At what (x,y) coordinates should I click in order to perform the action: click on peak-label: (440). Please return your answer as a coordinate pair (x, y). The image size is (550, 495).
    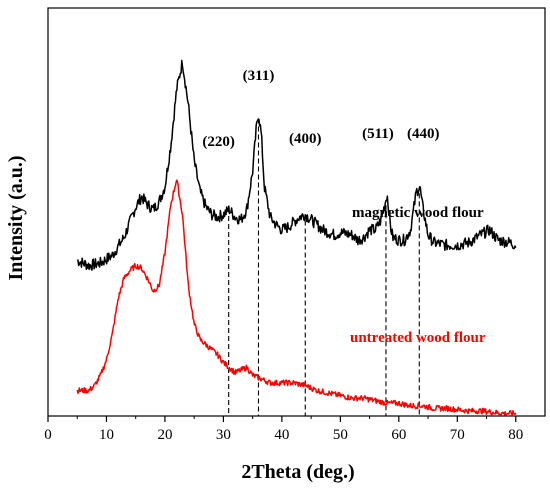
    Looking at the image, I should click on (423, 134).